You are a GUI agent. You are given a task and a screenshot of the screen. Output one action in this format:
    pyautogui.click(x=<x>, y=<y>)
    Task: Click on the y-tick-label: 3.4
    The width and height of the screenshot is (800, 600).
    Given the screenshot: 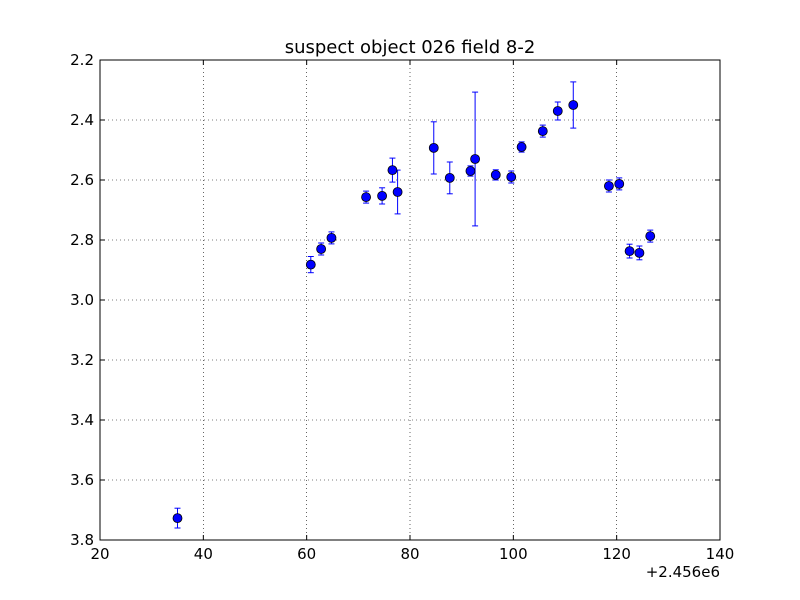 What is the action you would take?
    pyautogui.click(x=82, y=420)
    